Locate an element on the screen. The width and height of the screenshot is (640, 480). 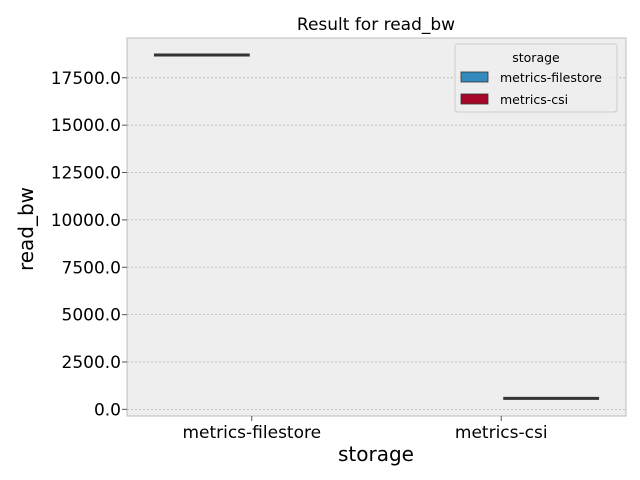
legend-label-filestore: metrics-filestore is located at coordinates (551, 77).